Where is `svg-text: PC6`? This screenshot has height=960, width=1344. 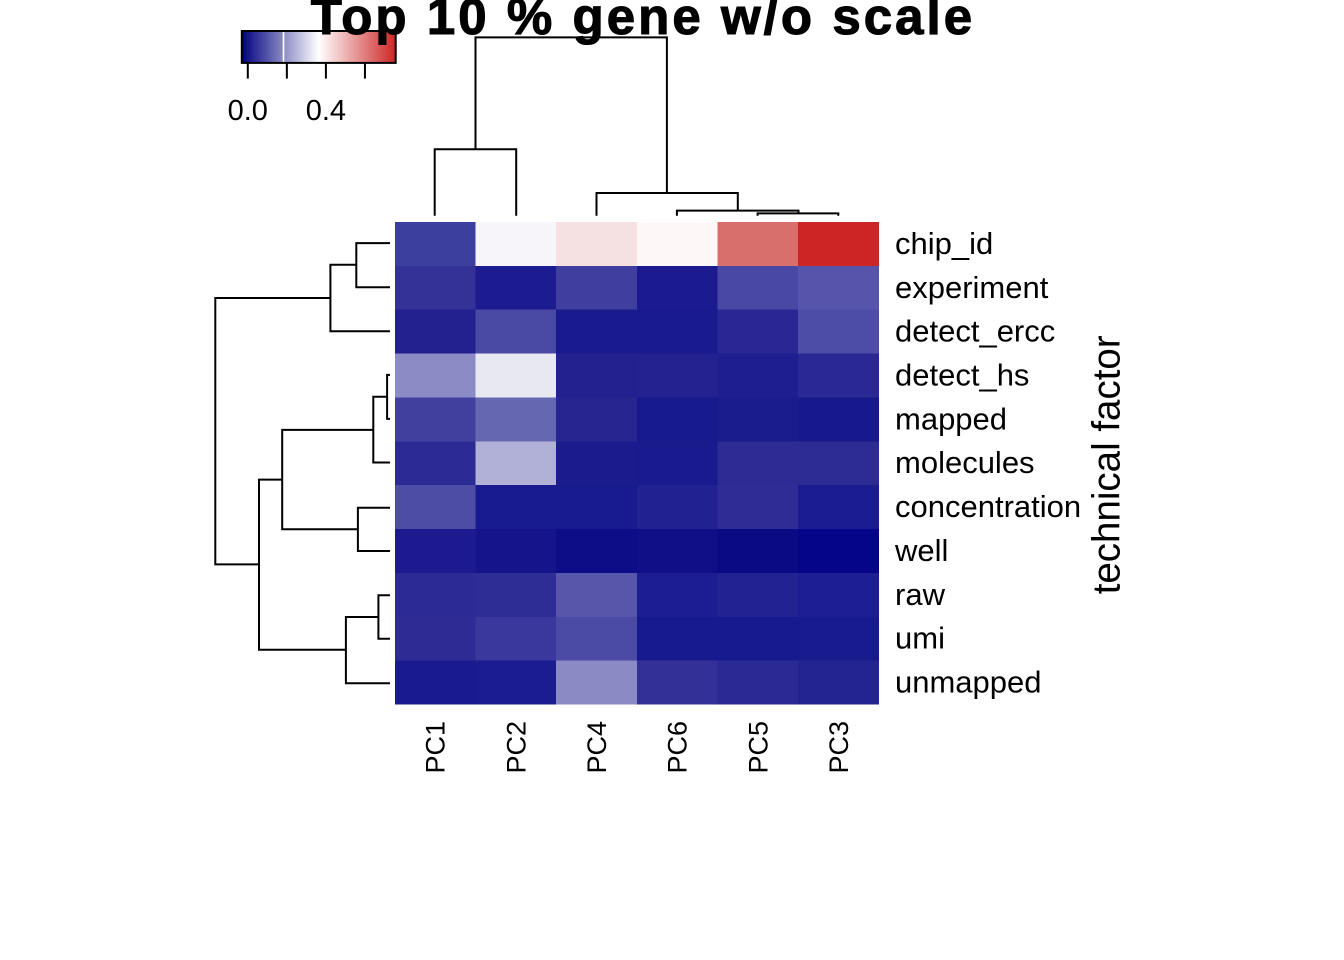
svg-text: PC6 is located at coordinates (678, 747).